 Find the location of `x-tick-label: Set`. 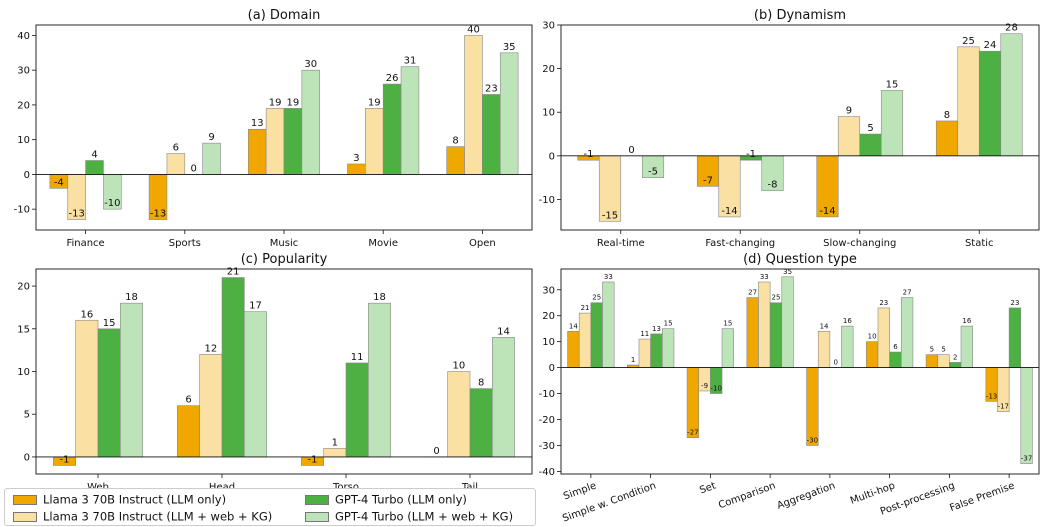

x-tick-label: Set is located at coordinates (707, 488).